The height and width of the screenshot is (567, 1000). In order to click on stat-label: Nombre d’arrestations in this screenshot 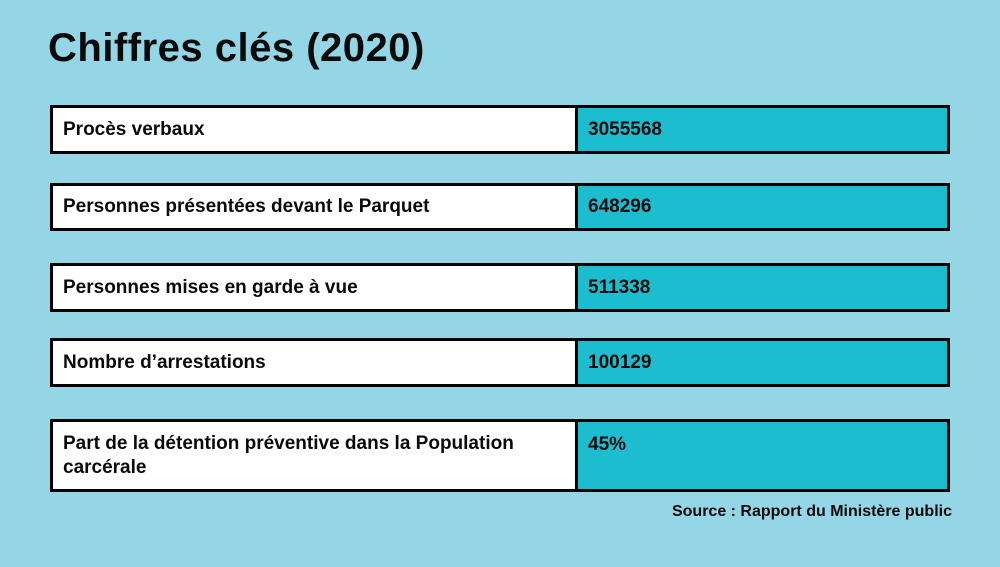, I will do `click(314, 362)`.